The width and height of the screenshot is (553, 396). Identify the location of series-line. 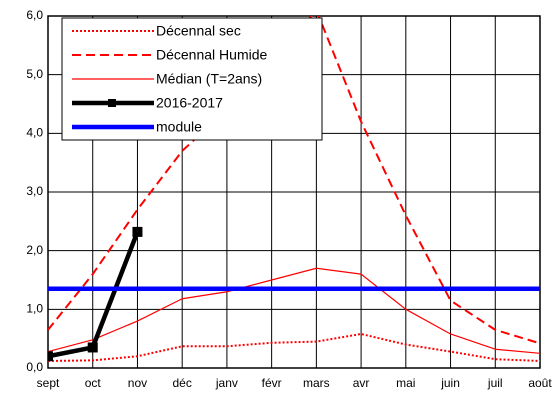
(294, 347).